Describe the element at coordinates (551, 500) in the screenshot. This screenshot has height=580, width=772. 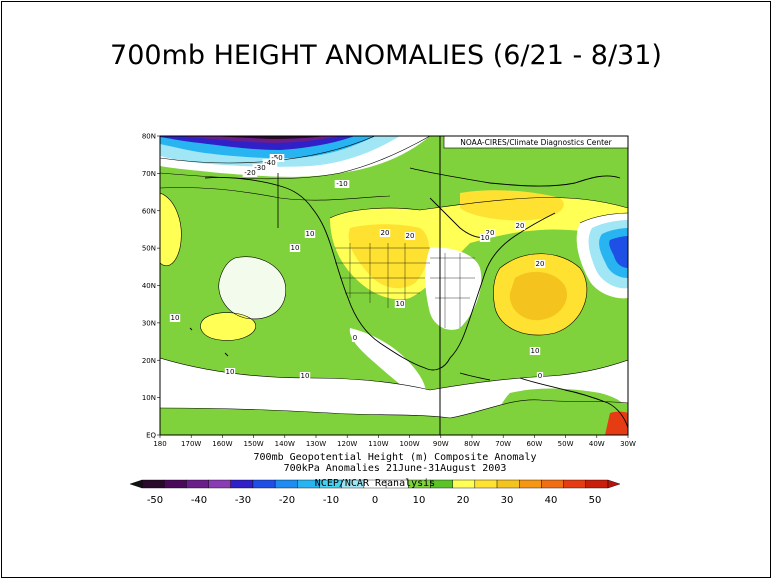
I see `colorbar-label: 40` at that location.